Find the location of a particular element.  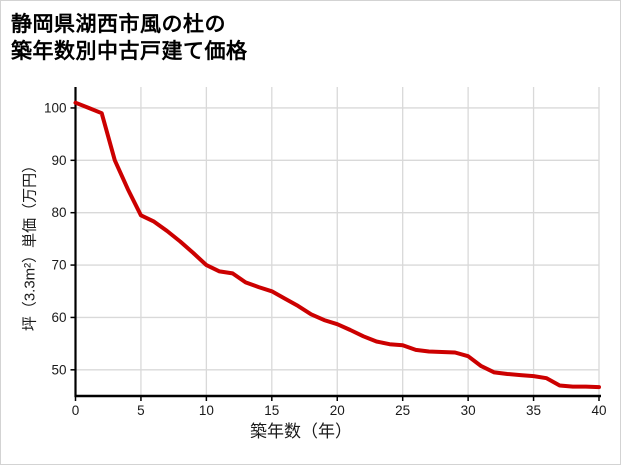

x-tick-label: 0 is located at coordinates (76, 410).